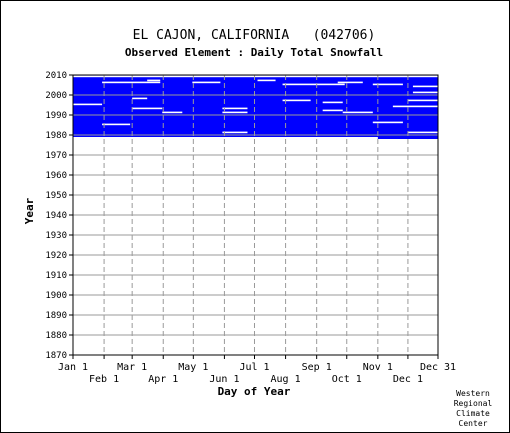 Image resolution: width=510 pixels, height=433 pixels. What do you see at coordinates (73, 367) in the screenshot?
I see `x-tick-label: Jan 1` at bounding box center [73, 367].